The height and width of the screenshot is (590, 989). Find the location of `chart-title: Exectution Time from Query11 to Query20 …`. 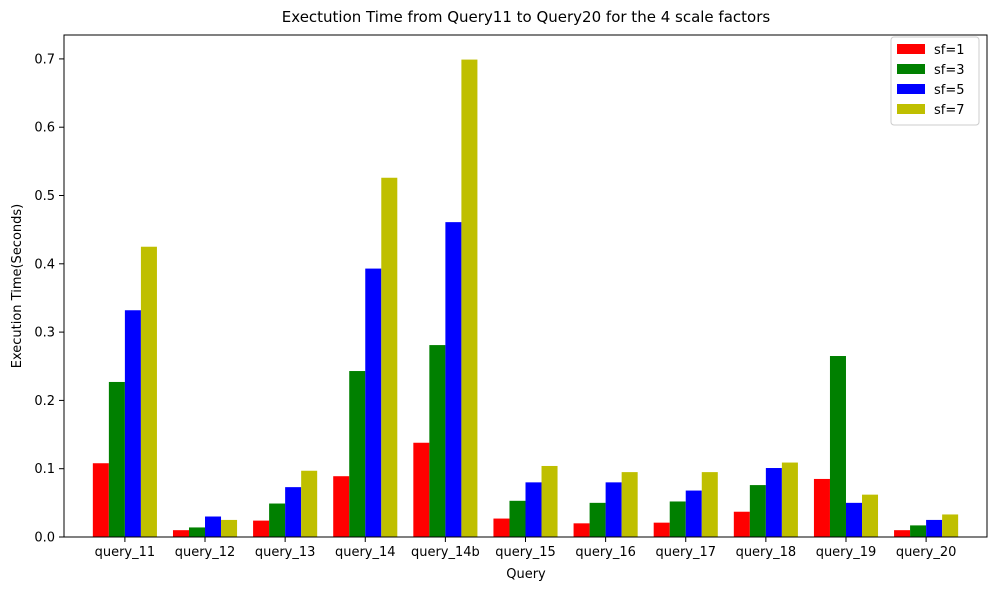

chart-title: Exectution Time from Query11 to Query20 … is located at coordinates (526, 17).